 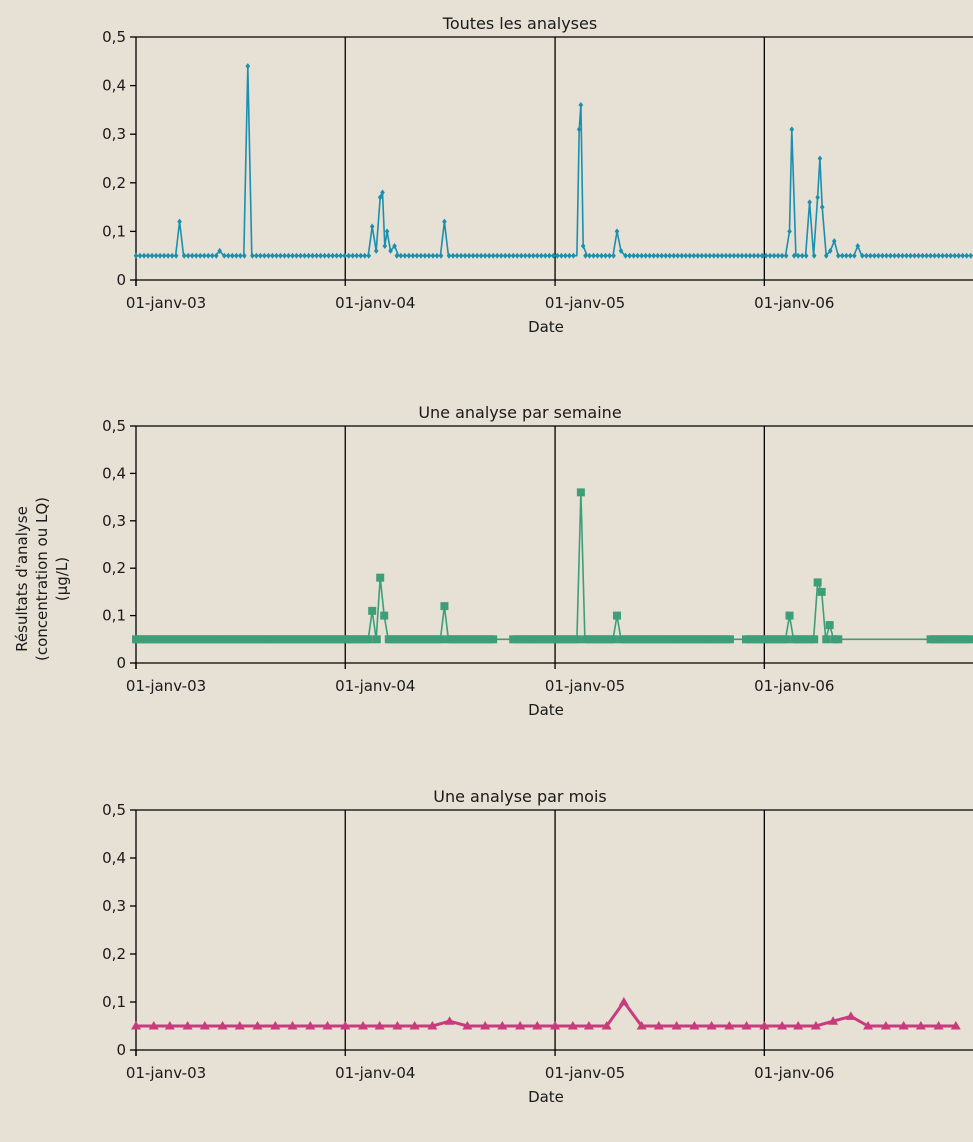 What do you see at coordinates (375, 686) in the screenshot?
I see `chart-2-xtick-label-1: 01-janv-04` at bounding box center [375, 686].